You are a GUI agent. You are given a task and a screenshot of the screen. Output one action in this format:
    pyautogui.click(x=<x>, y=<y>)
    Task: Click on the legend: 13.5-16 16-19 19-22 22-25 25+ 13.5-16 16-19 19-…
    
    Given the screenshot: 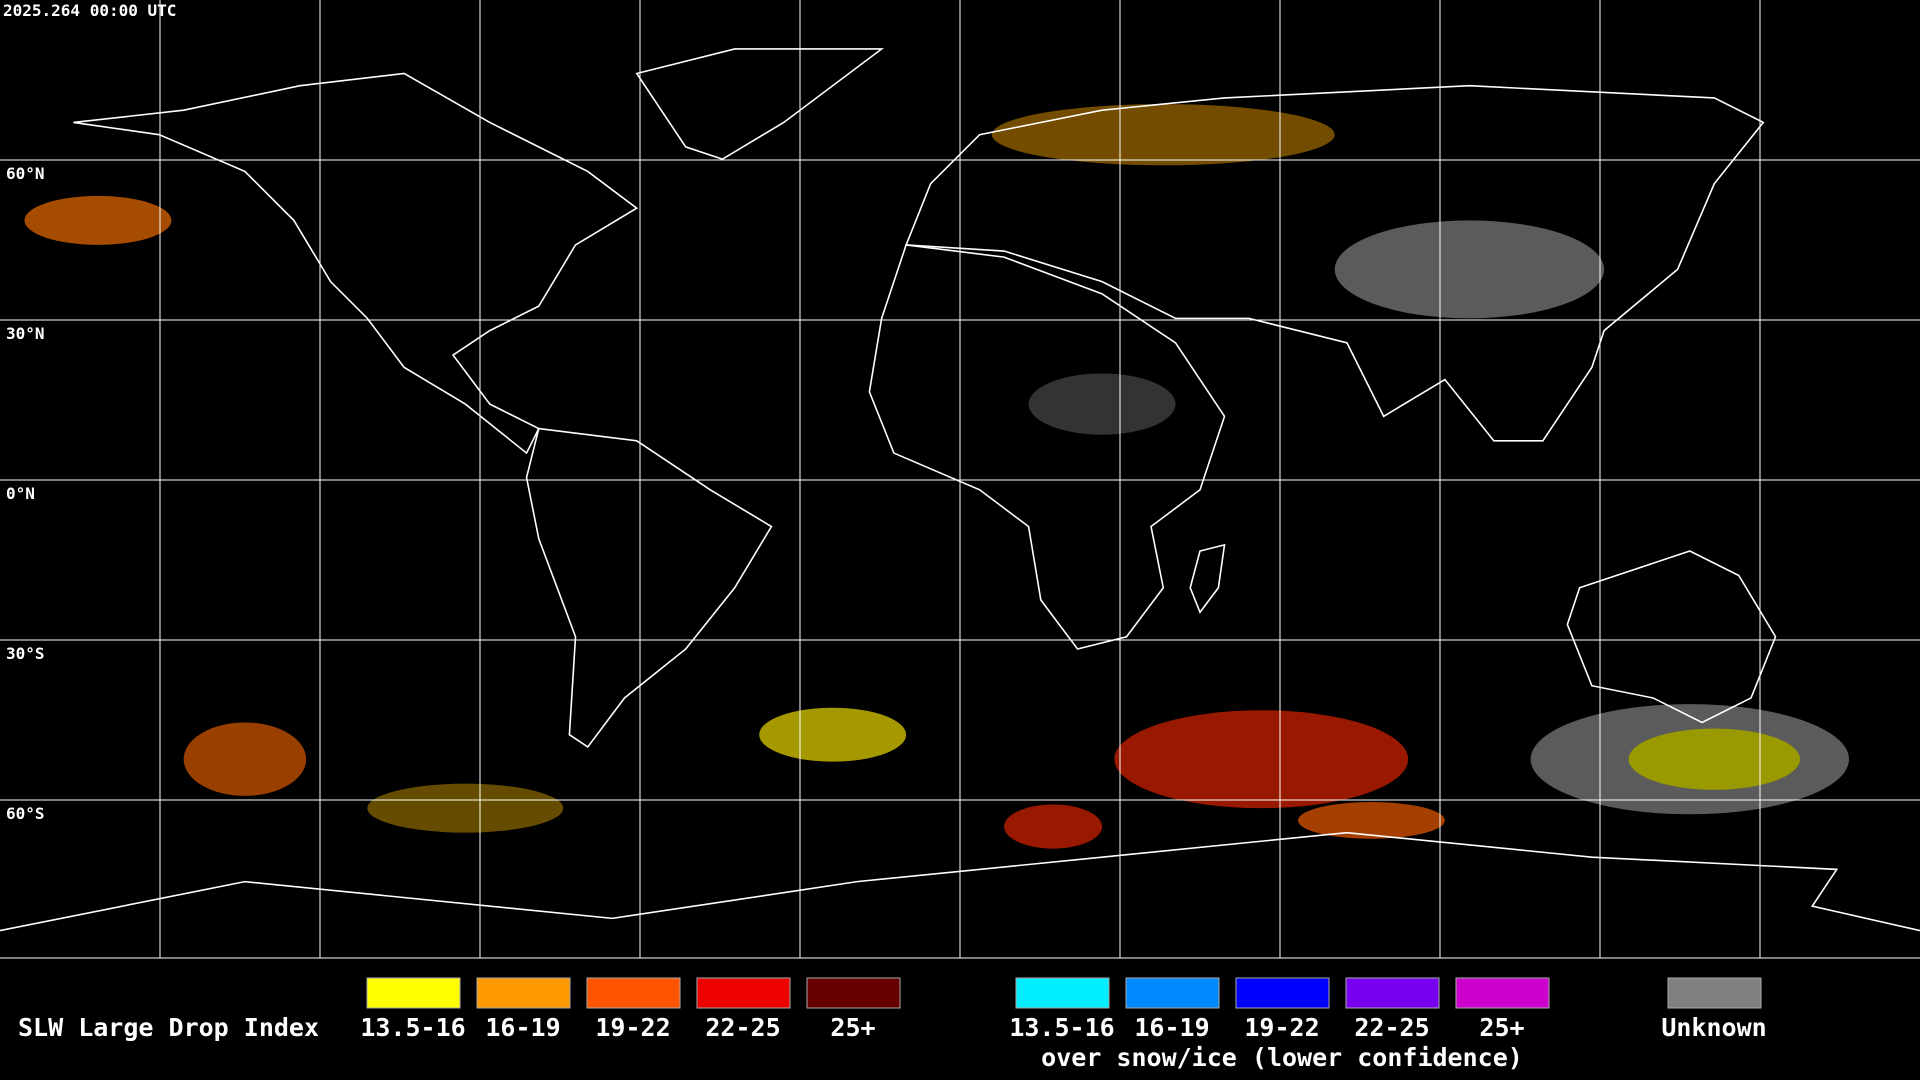 What is the action you would take?
    pyautogui.click(x=1063, y=1024)
    